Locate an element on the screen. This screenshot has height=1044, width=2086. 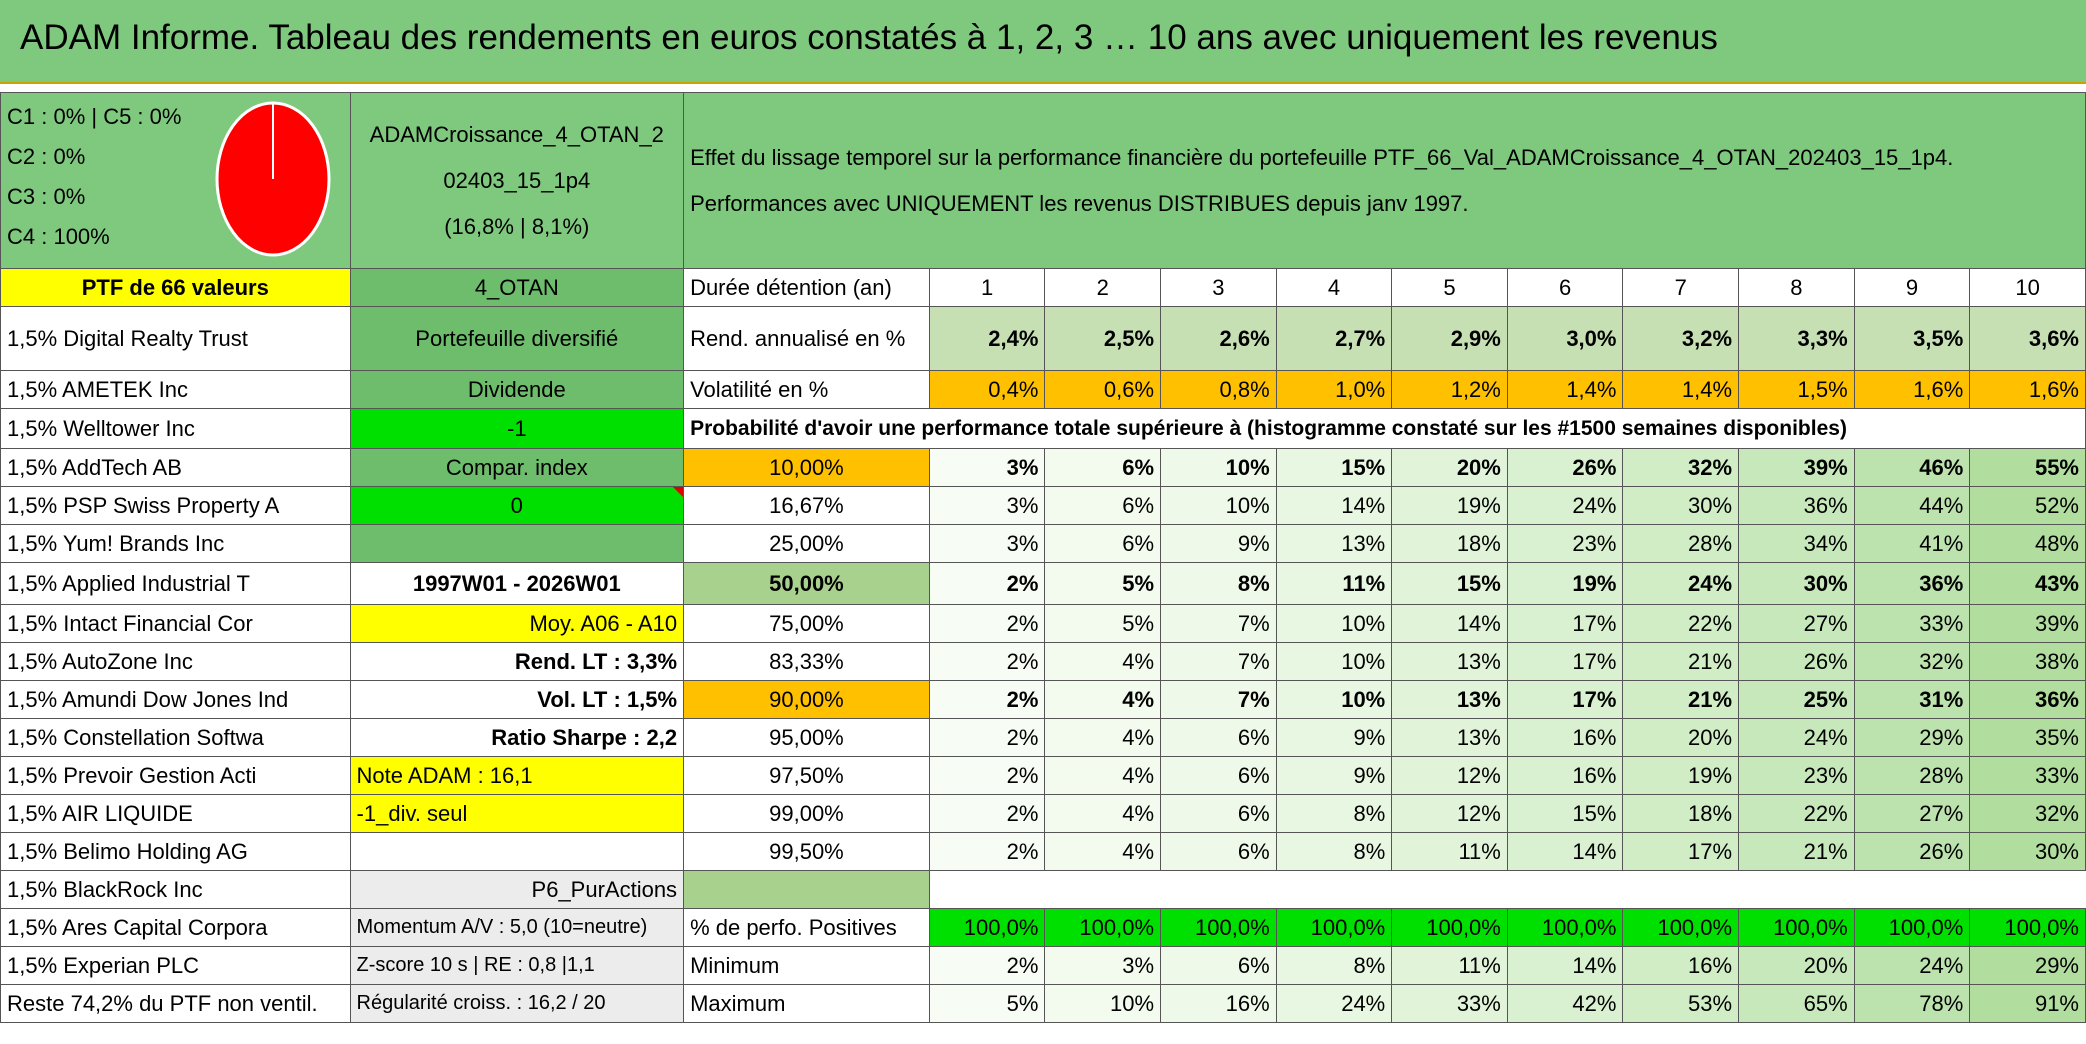
probability-level: 10,00% is located at coordinates (806, 467).